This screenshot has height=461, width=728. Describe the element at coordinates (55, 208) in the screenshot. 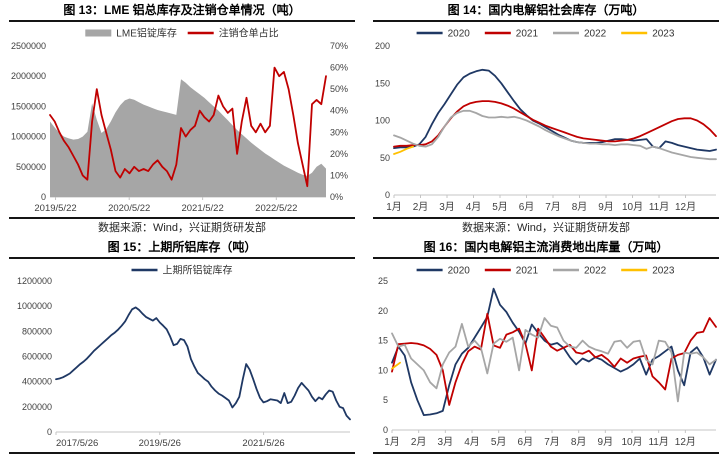

I see `x-axis-tick: 2019/5/22` at that location.